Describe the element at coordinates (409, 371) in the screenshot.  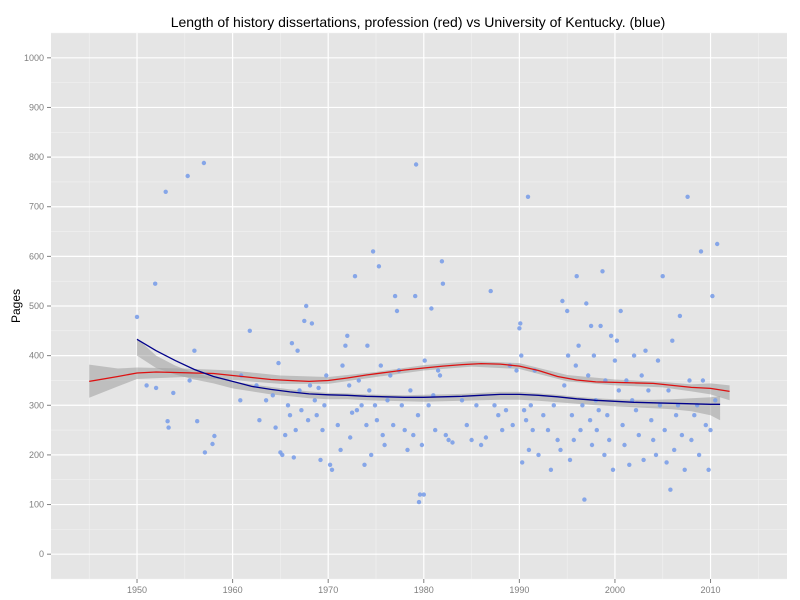
I see `trend-lines` at that location.